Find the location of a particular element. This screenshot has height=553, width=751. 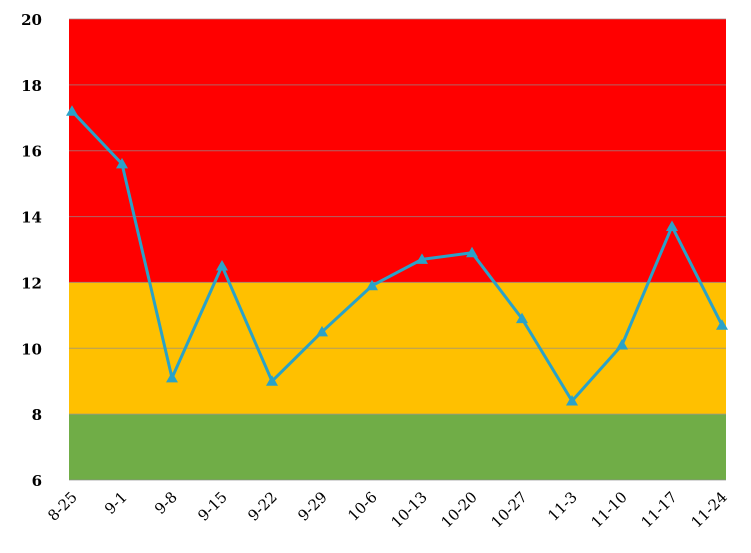

y-tick-label: 6 is located at coordinates (37, 481).